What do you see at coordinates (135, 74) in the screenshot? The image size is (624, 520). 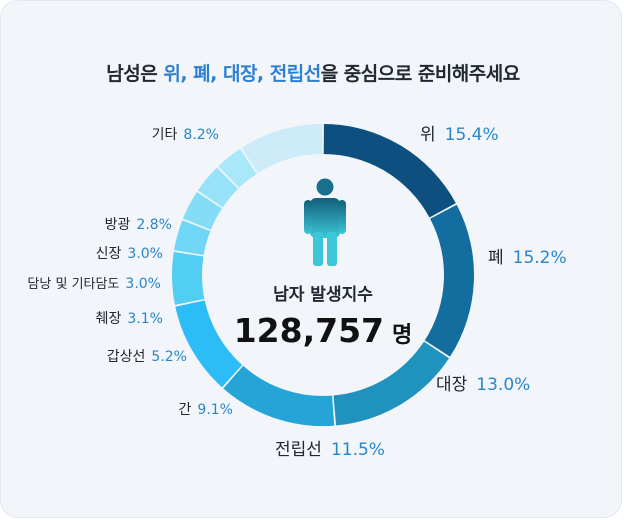 I see `headline-prefix: 남성은` at bounding box center [135, 74].